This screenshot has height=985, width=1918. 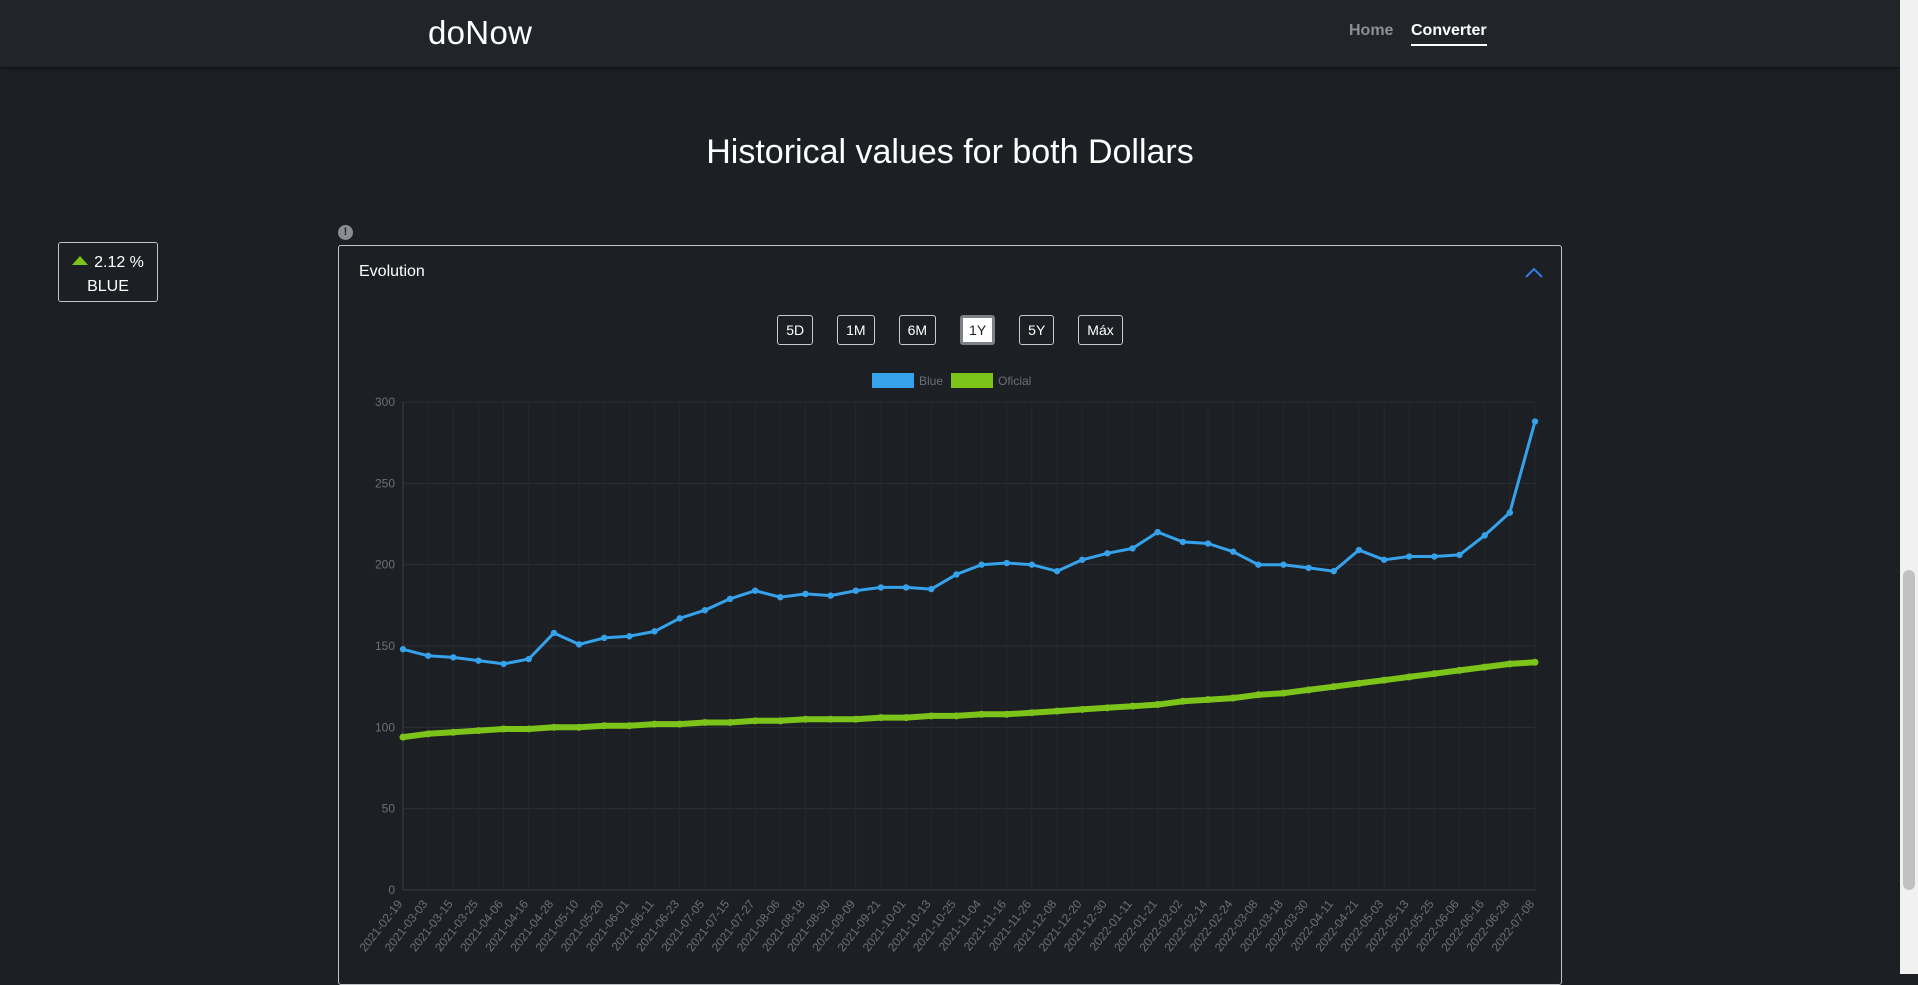 What do you see at coordinates (1534, 272) in the screenshot?
I see `chevron-up-icon` at bounding box center [1534, 272].